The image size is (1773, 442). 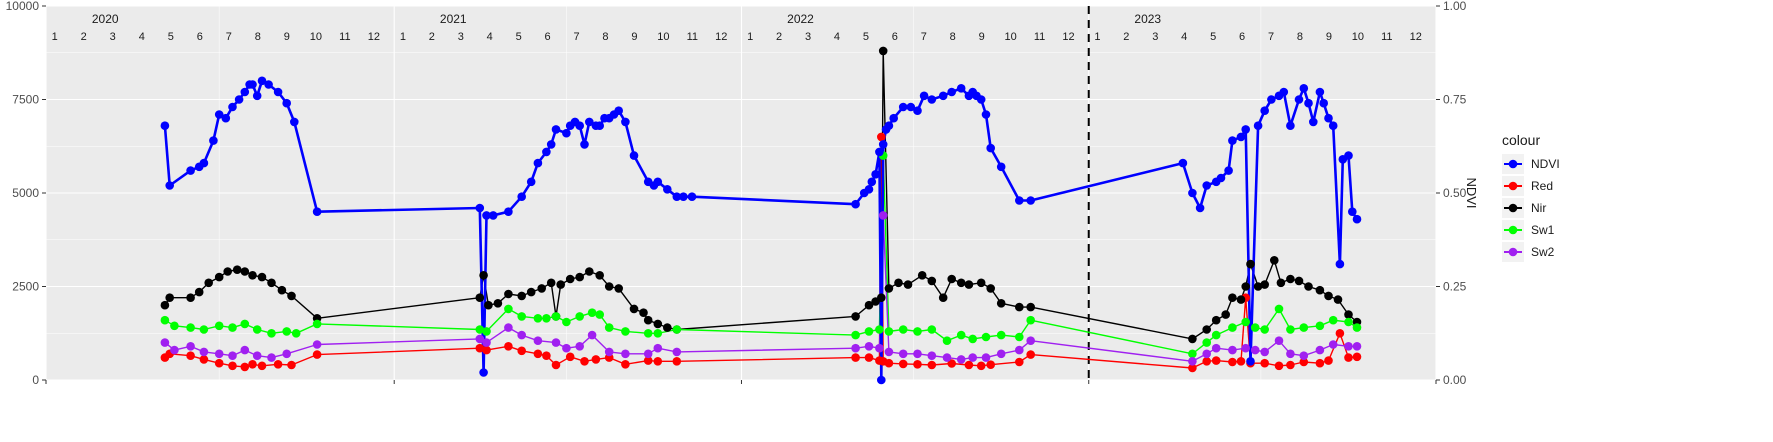 I want to click on legend-label-sw2: Sw2, so click(x=1543, y=252).